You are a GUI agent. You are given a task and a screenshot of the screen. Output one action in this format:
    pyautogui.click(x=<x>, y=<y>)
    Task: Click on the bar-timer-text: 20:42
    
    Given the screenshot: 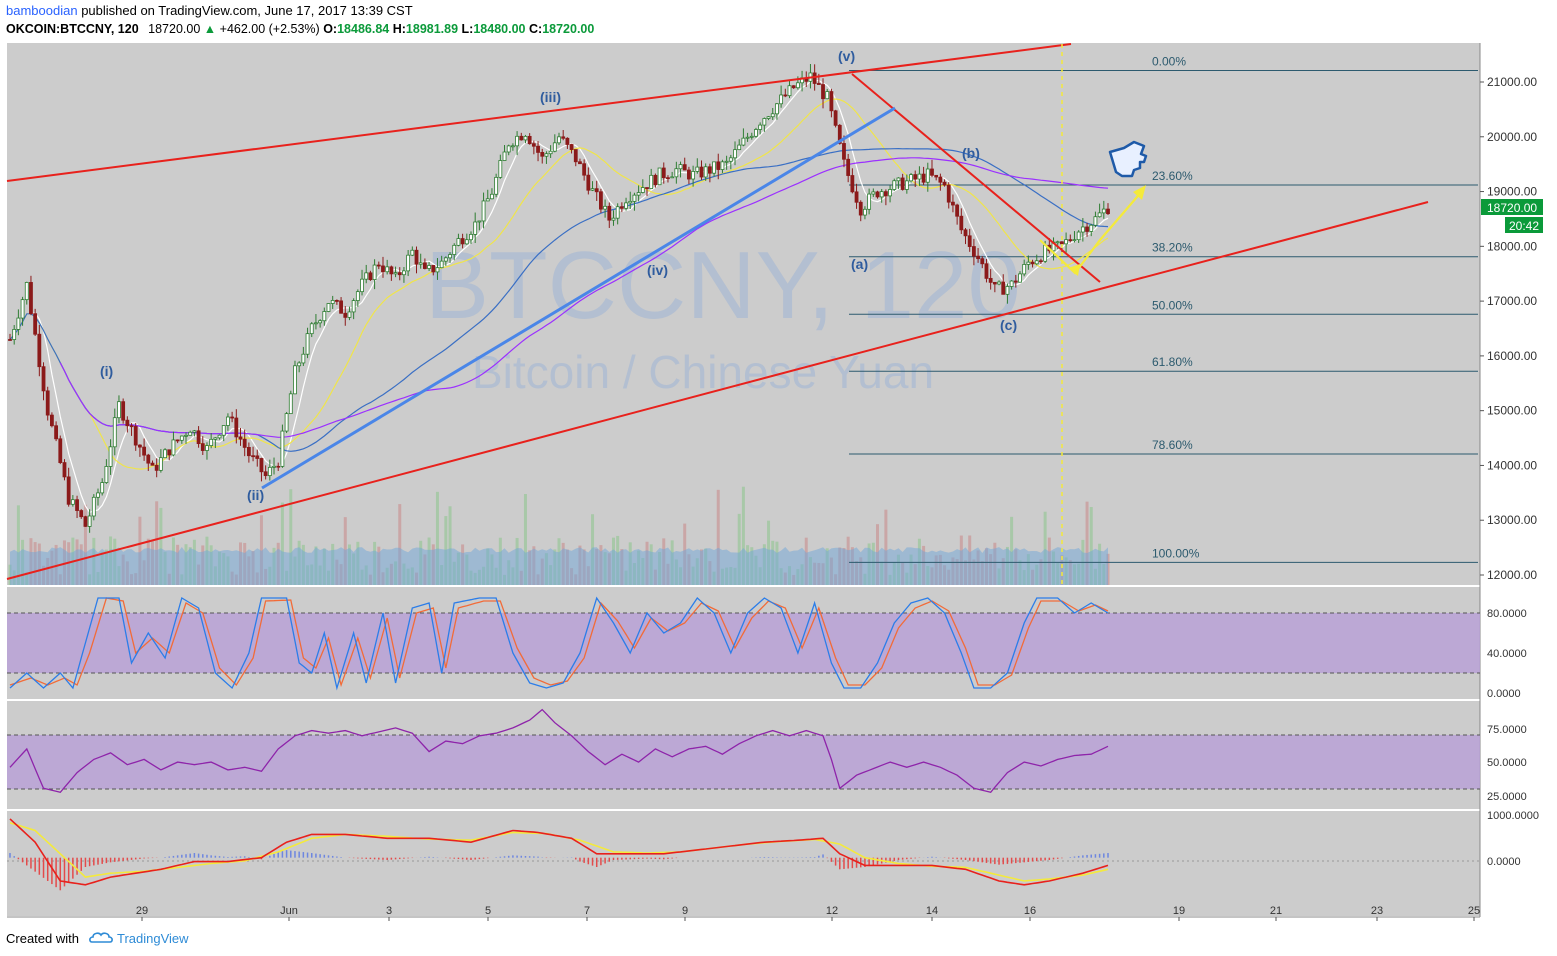 What is the action you would take?
    pyautogui.click(x=1524, y=226)
    